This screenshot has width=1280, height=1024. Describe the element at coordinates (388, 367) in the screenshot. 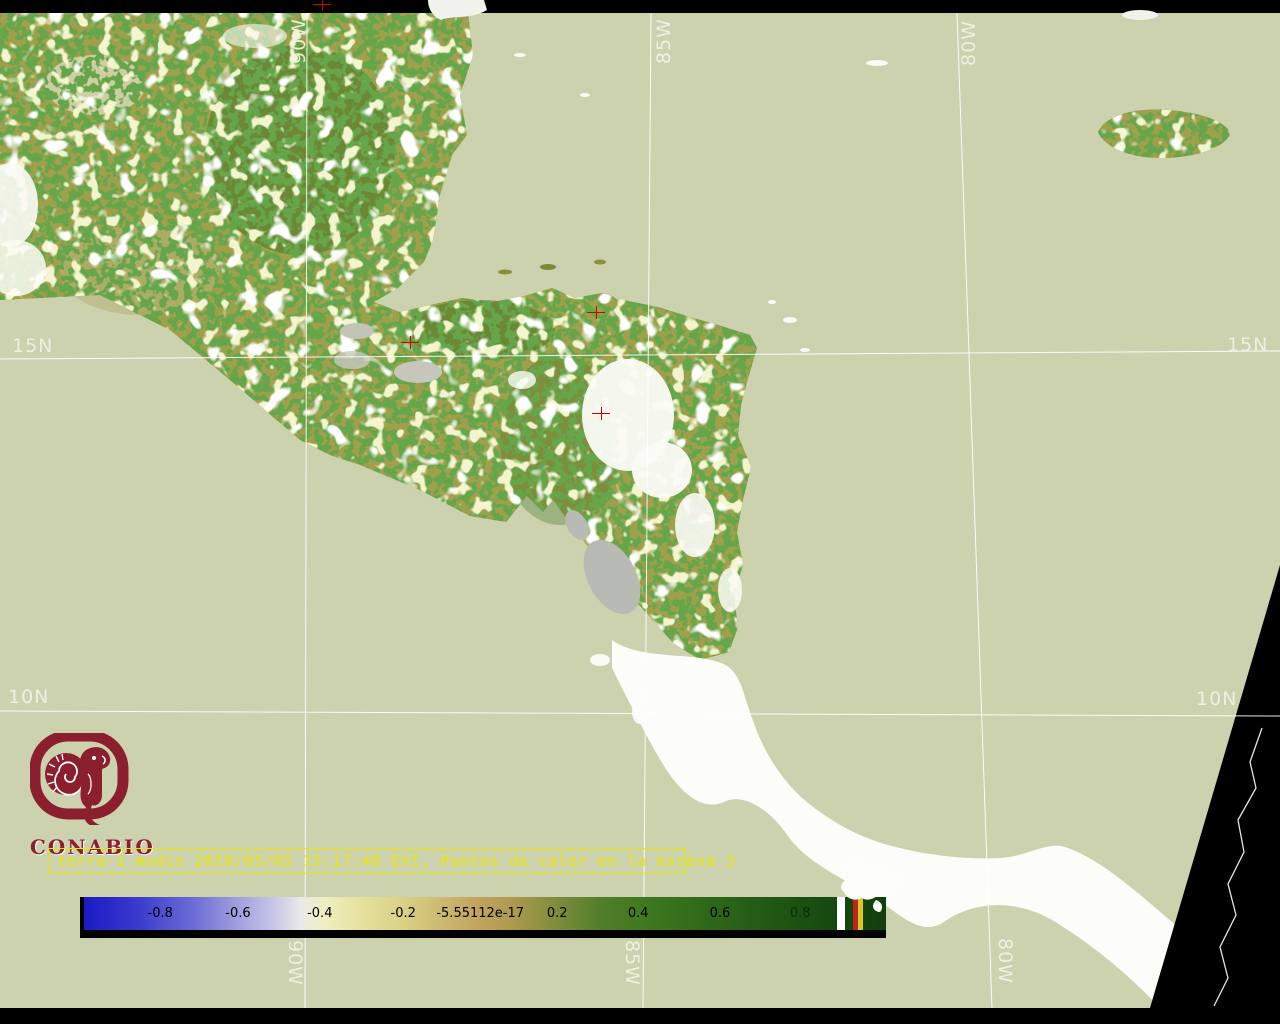

I see `grey-patches` at that location.